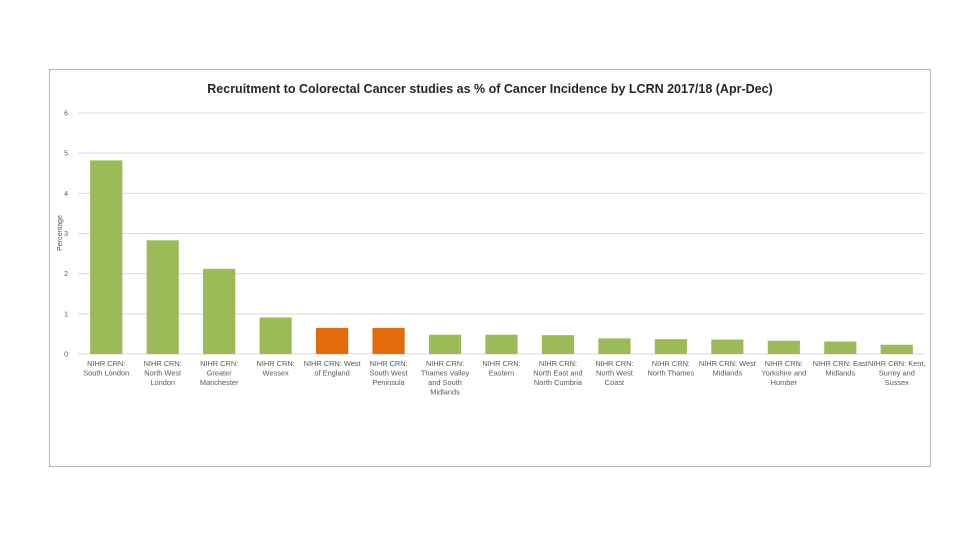 This screenshot has width=960, height=540. What do you see at coordinates (66, 274) in the screenshot?
I see `y-tick-label: 2` at bounding box center [66, 274].